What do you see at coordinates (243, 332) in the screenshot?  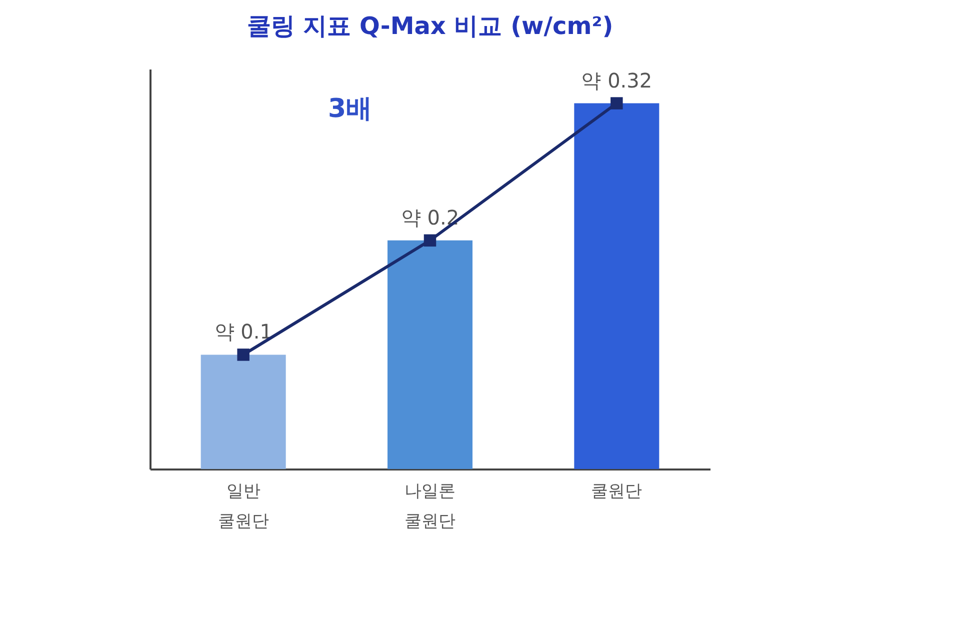 I see `data-label: 약 0.1` at bounding box center [243, 332].